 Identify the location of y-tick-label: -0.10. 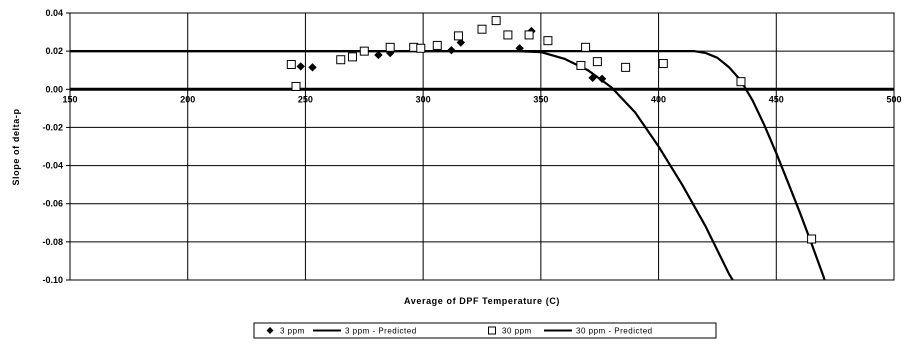
(52, 280).